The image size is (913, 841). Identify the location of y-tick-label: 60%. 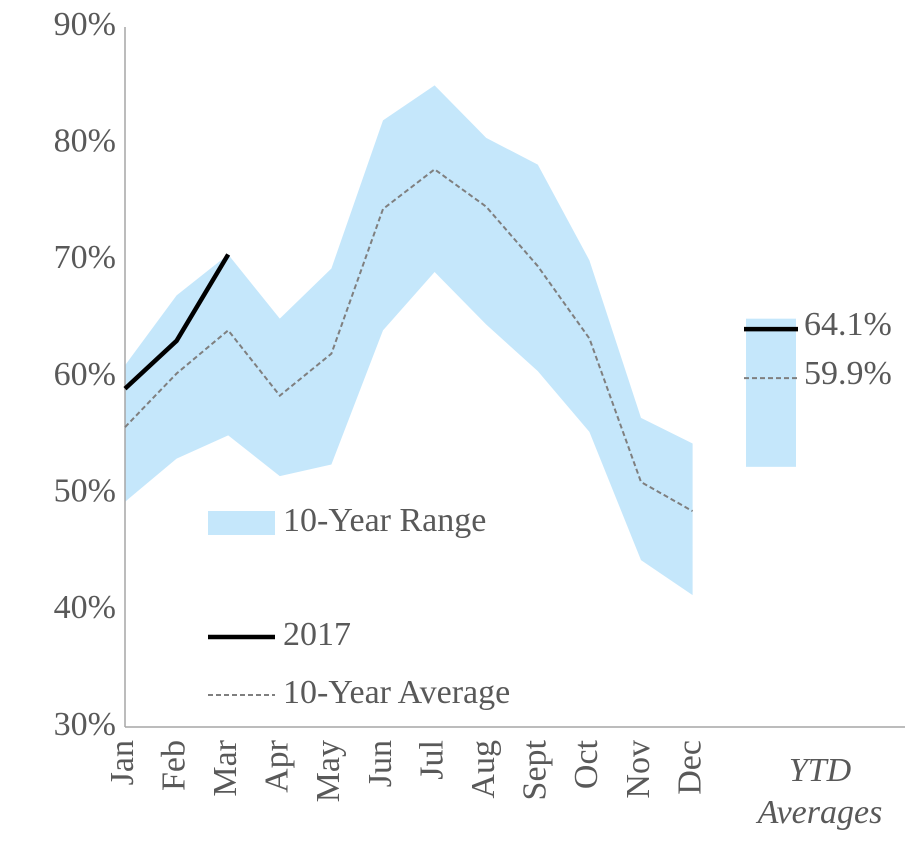
(85, 374).